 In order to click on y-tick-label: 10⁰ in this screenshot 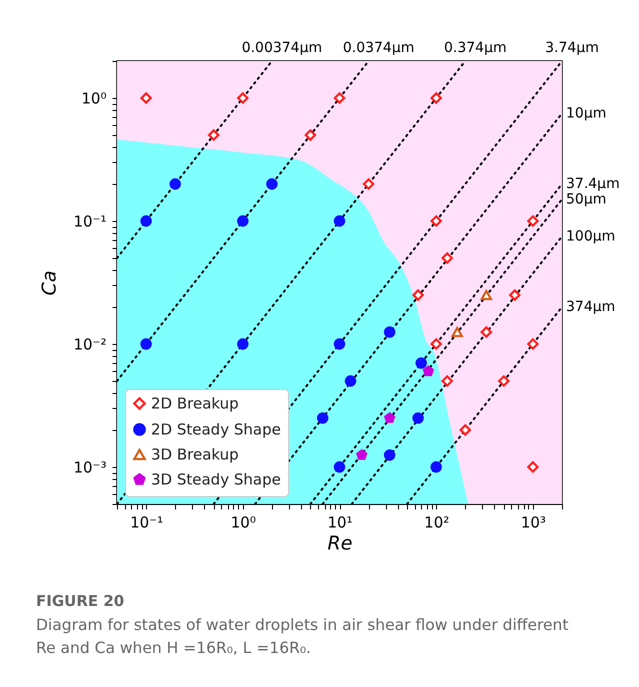, I will do `click(93, 99)`.